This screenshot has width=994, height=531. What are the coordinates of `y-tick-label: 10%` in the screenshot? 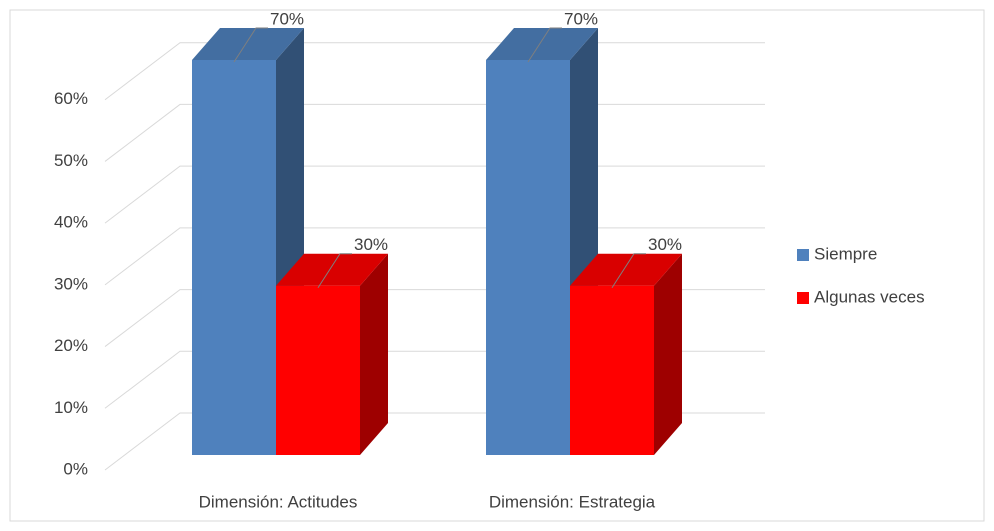 It's located at (71, 407).